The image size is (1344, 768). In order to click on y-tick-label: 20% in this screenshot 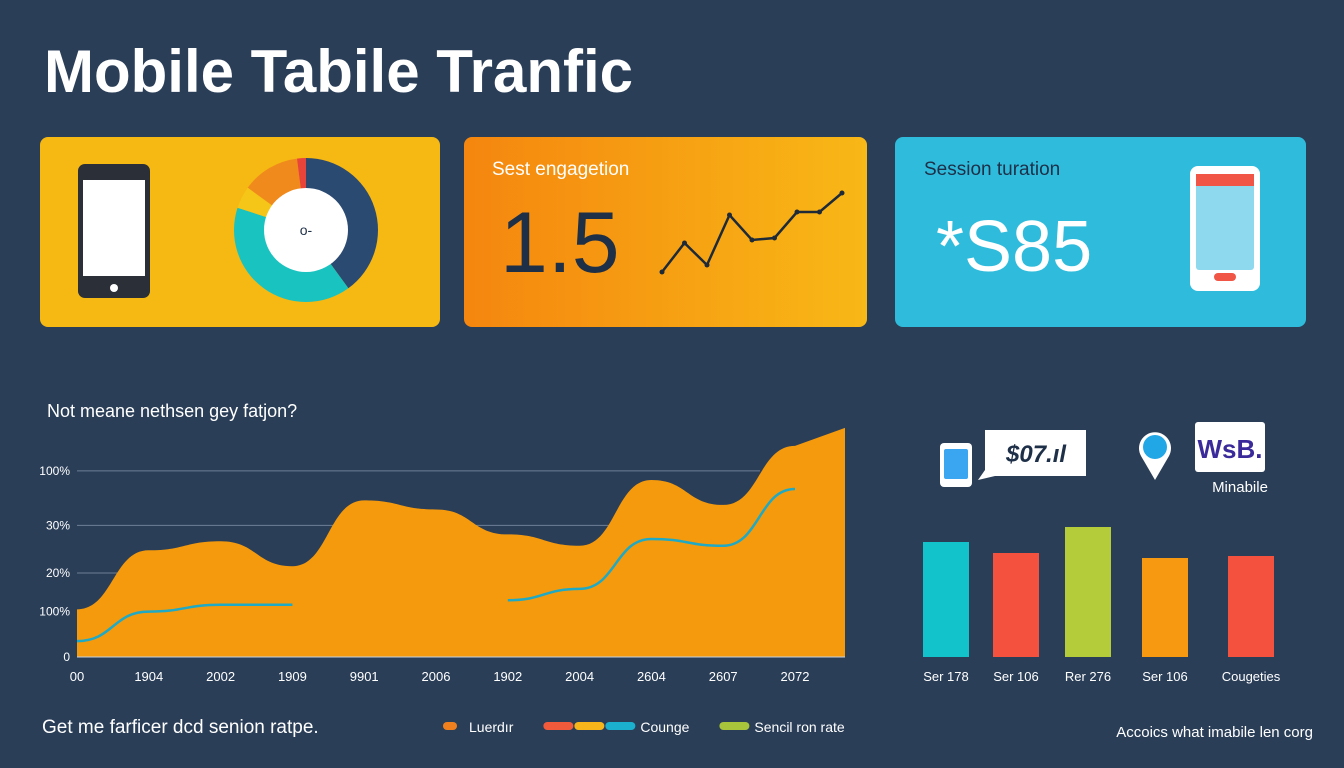, I will do `click(58, 573)`.